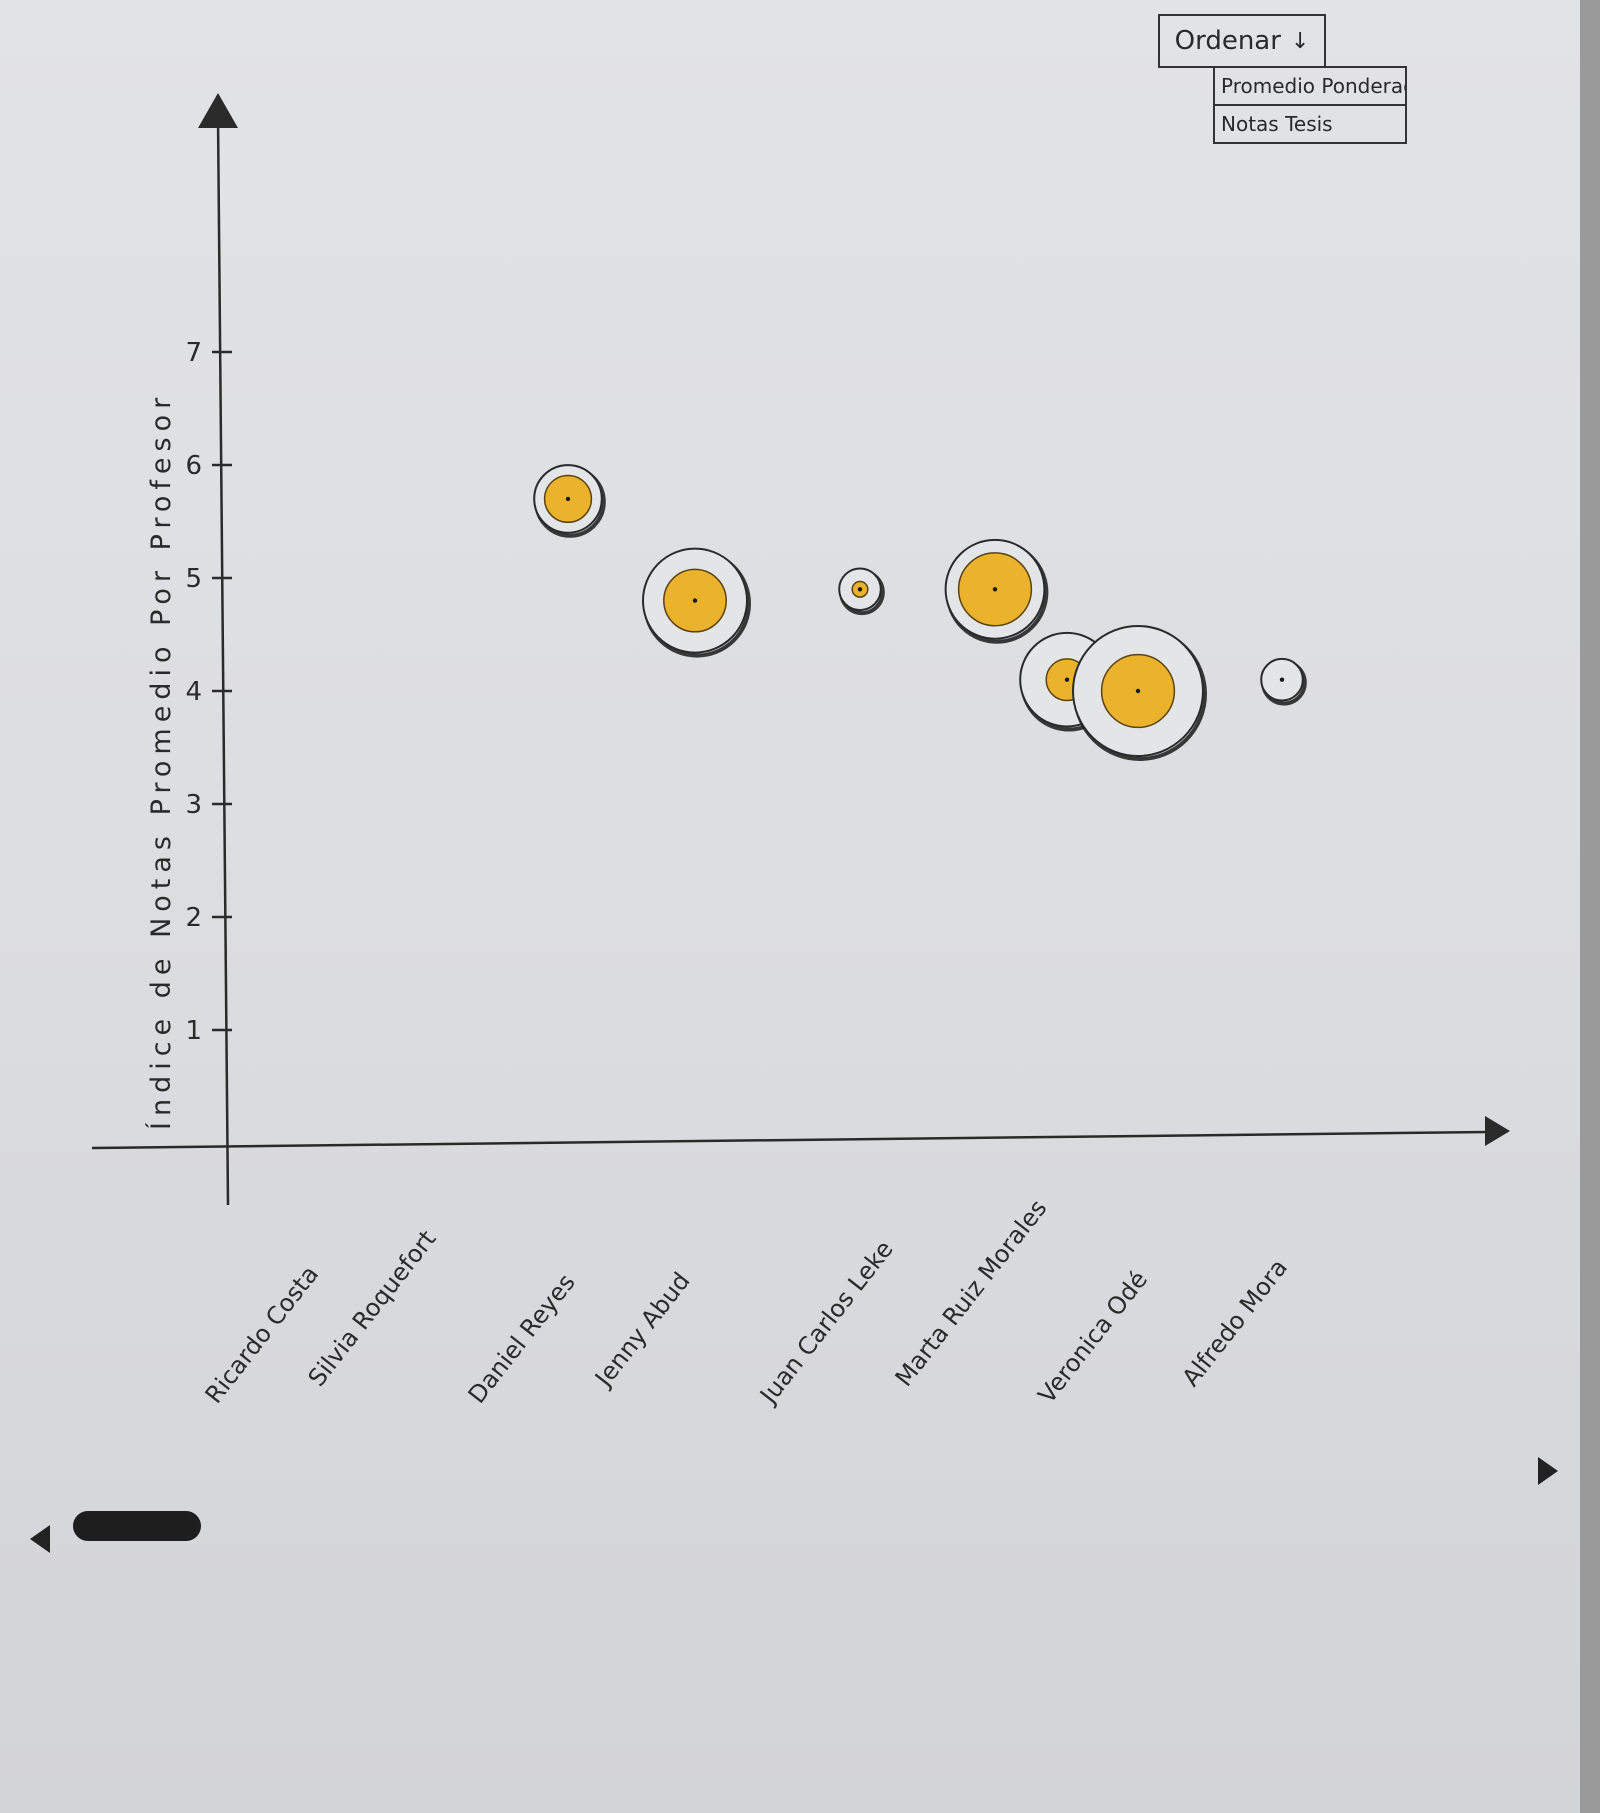 Image resolution: width=1600 pixels, height=1813 pixels. Describe the element at coordinates (193, 918) in the screenshot. I see `y-tick-label: 2` at that location.